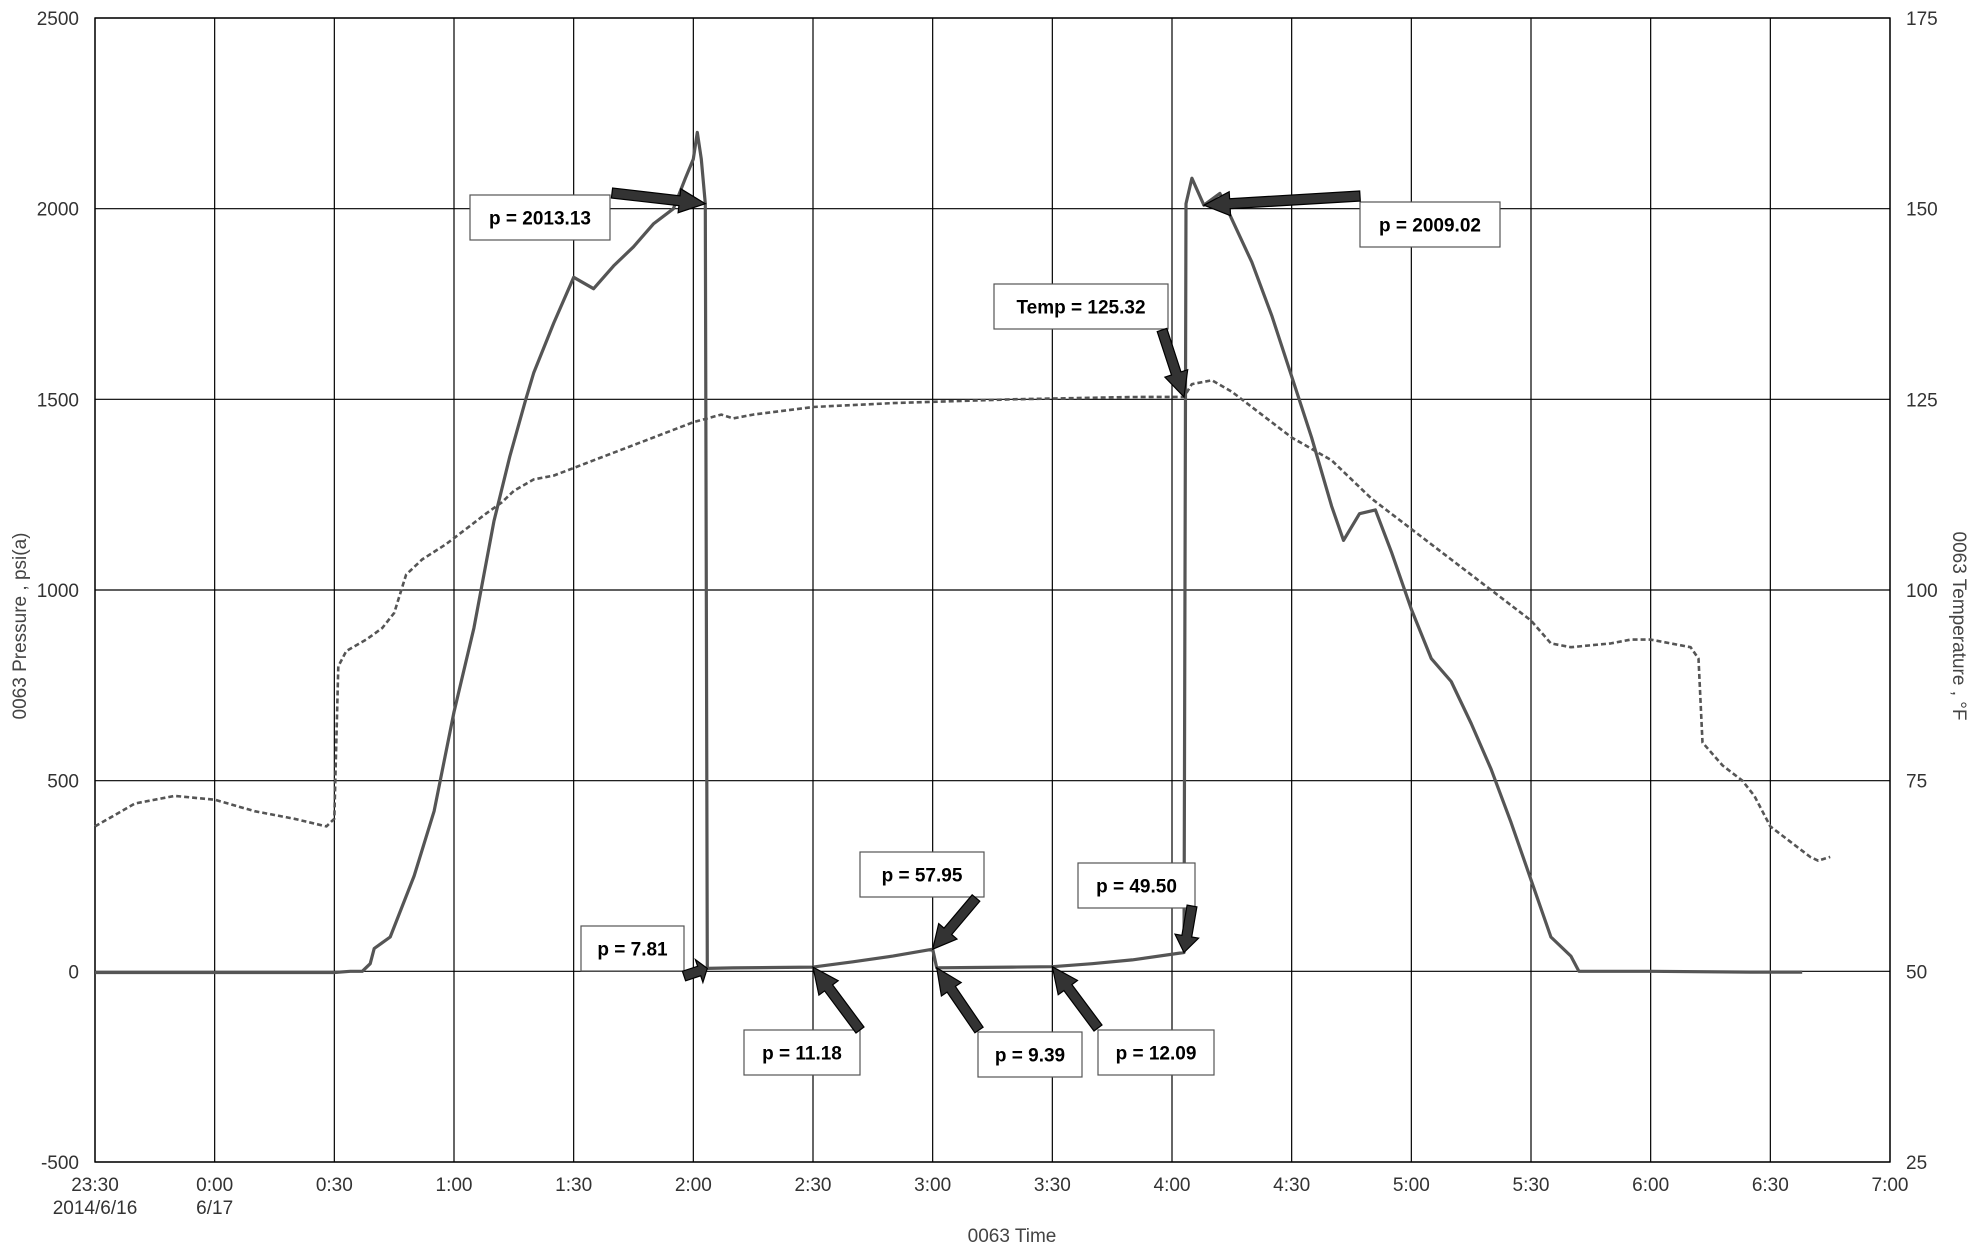  Describe the element at coordinates (1916, 782) in the screenshot. I see `y-right-tick-label: 75` at that location.